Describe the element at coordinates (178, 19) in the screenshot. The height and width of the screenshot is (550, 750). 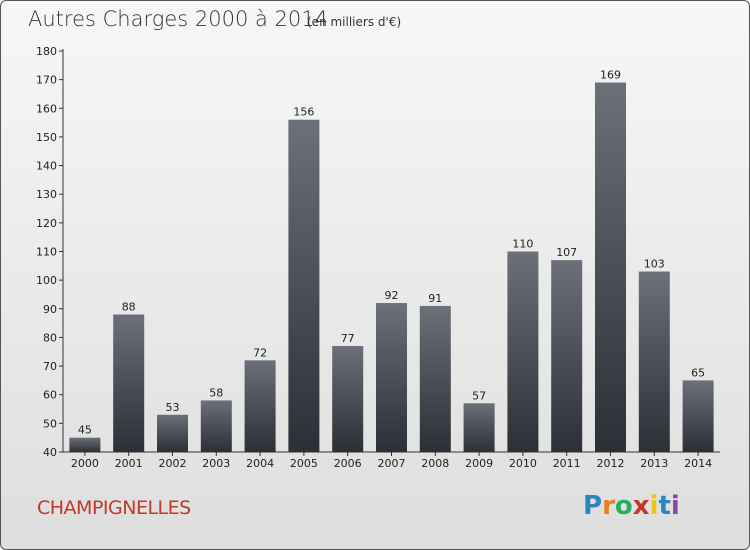
I see `chart-title: Autres Charges 2000 à 2014` at that location.